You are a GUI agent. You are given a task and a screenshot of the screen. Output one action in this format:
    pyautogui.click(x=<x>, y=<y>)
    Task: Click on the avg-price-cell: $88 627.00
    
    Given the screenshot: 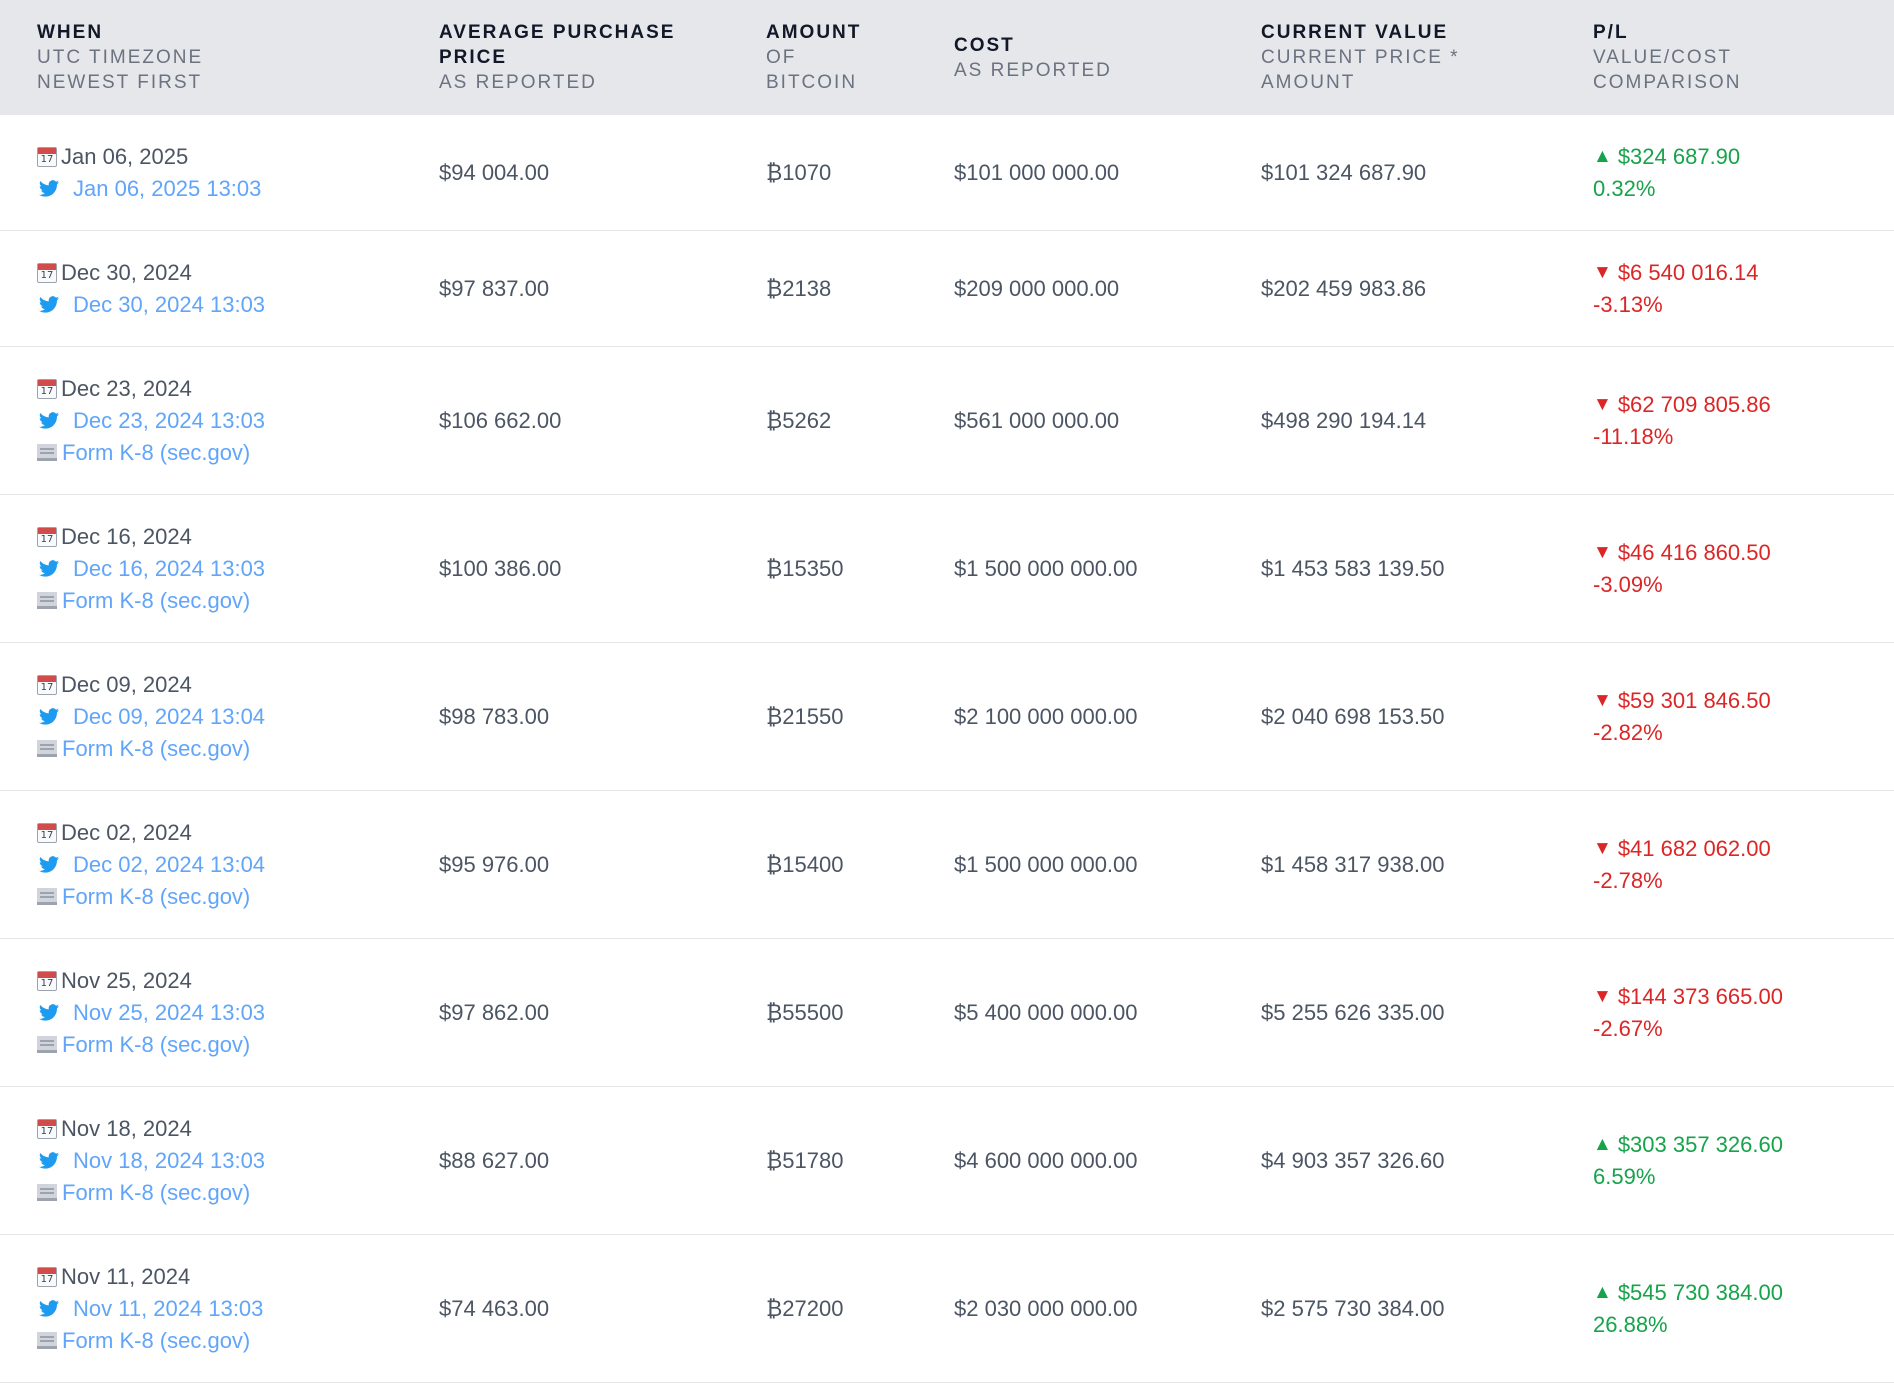 What is the action you would take?
    pyautogui.click(x=602, y=1160)
    